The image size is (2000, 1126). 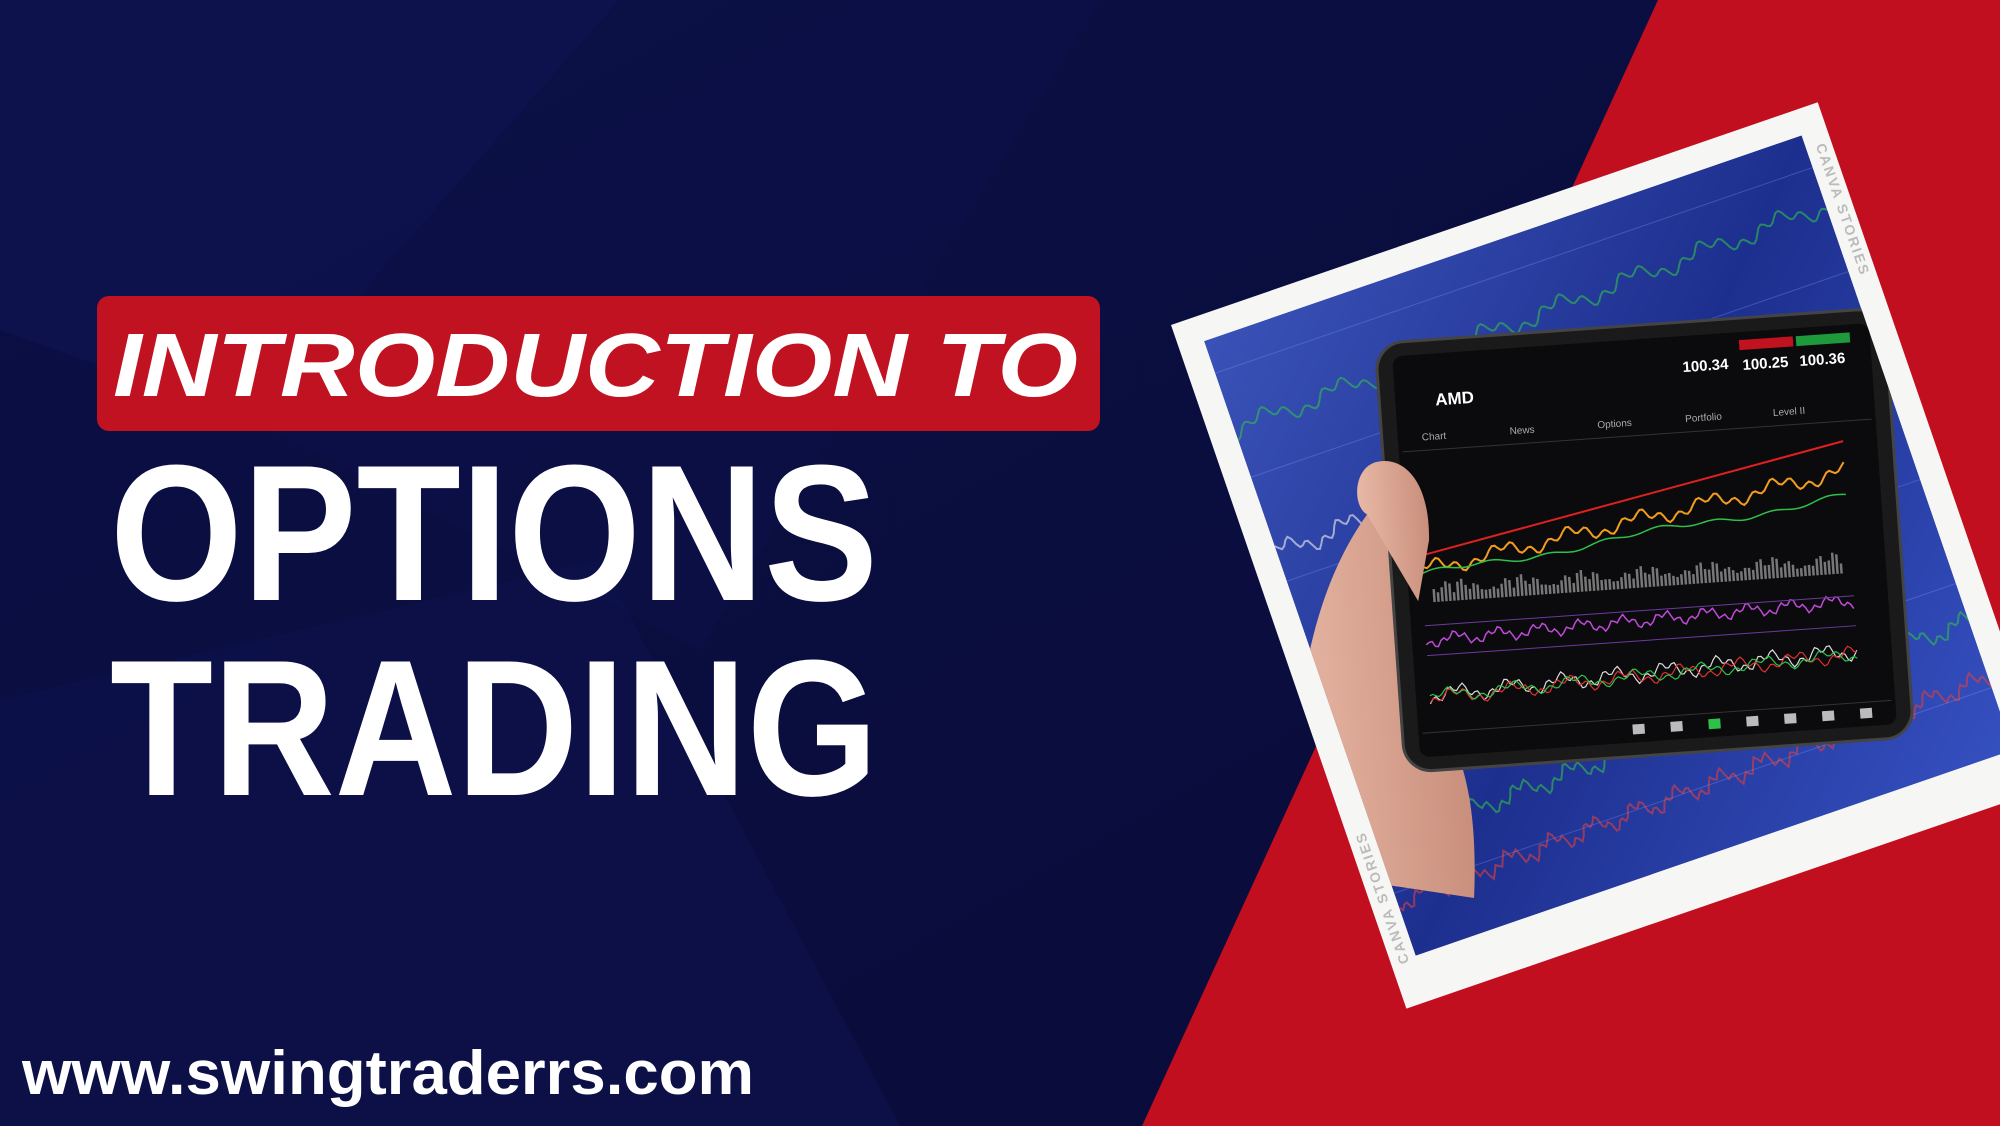 I want to click on price: 100.34, so click(x=1706, y=366).